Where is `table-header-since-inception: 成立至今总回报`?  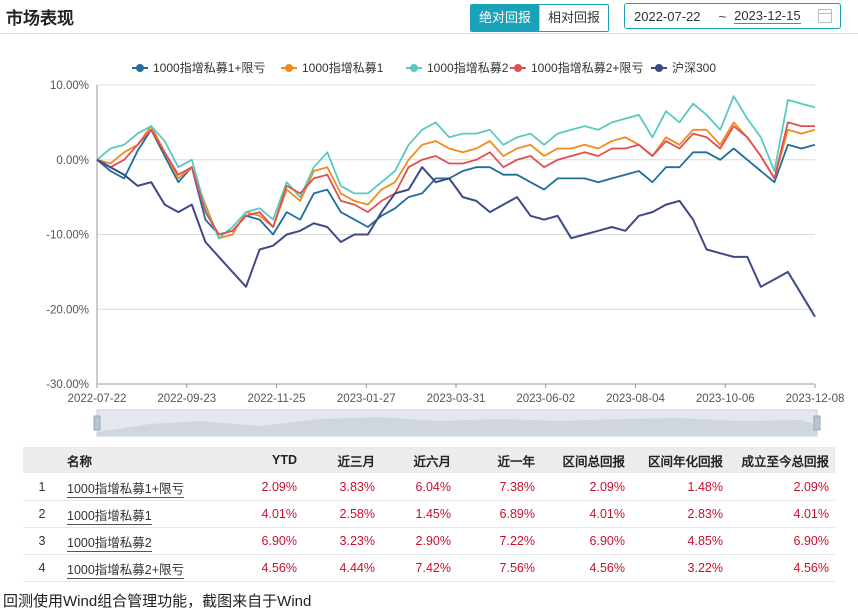
table-header-since-inception: 成立至今总回报 is located at coordinates (782, 460).